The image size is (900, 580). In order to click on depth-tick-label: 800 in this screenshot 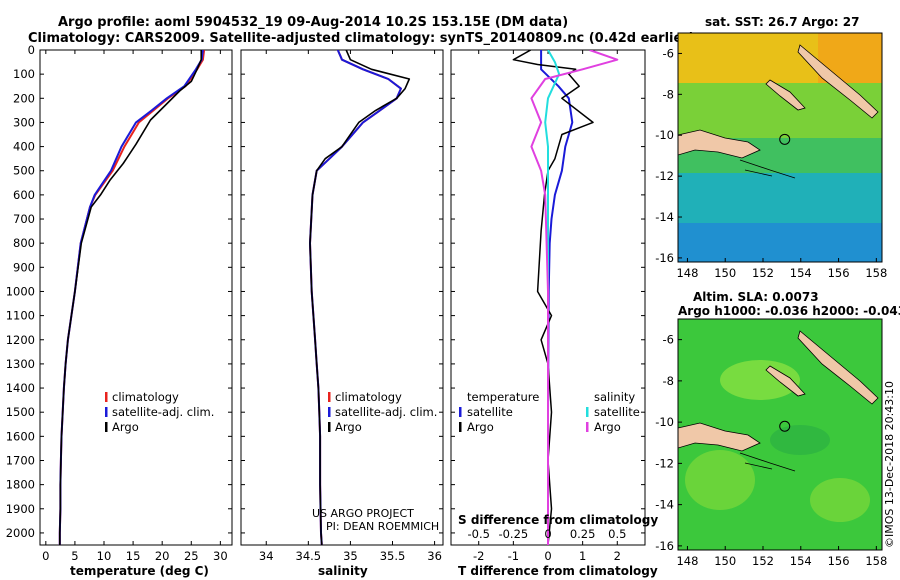, I will do `click(24, 243)`.